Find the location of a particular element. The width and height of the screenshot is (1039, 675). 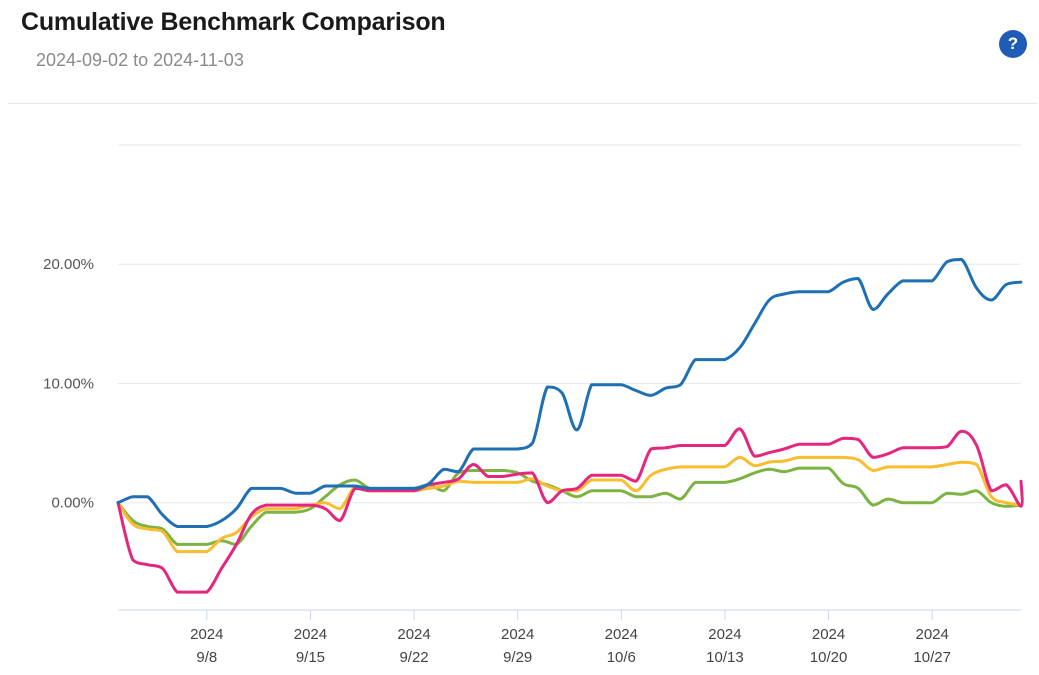

x-tick-label: 9/8 is located at coordinates (206, 657).